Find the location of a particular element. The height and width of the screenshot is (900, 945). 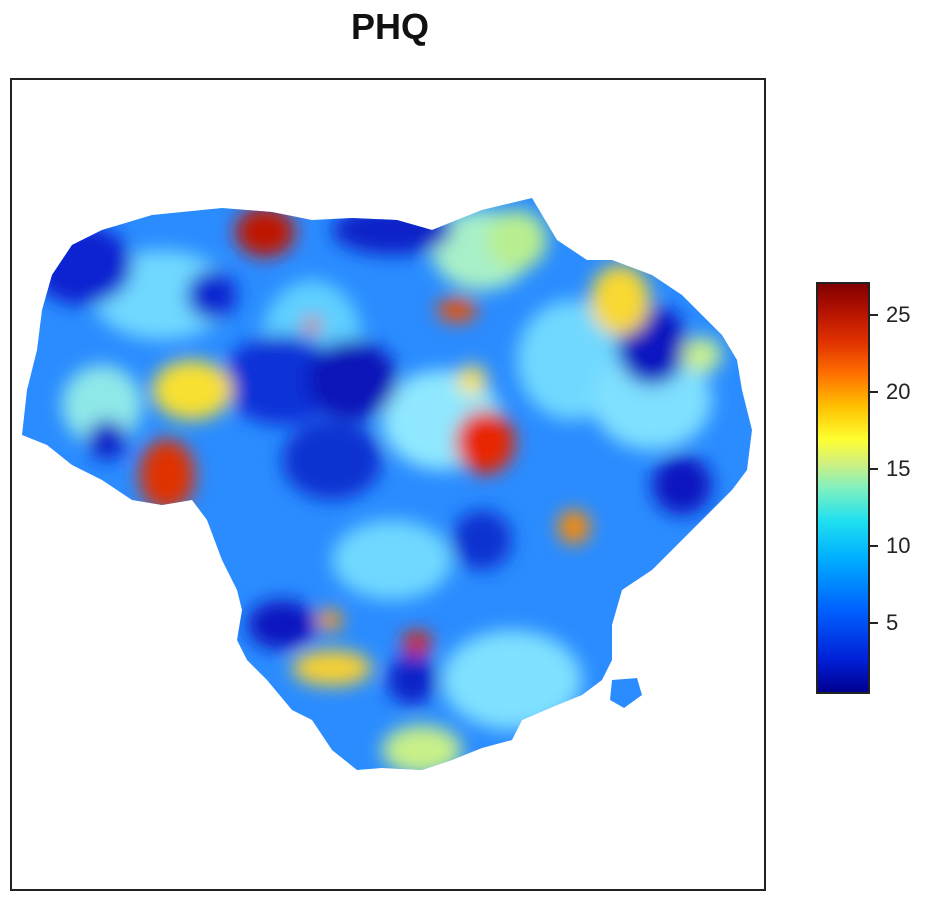

color-scale-legend: 25 20 15 10 5 is located at coordinates (863, 488).